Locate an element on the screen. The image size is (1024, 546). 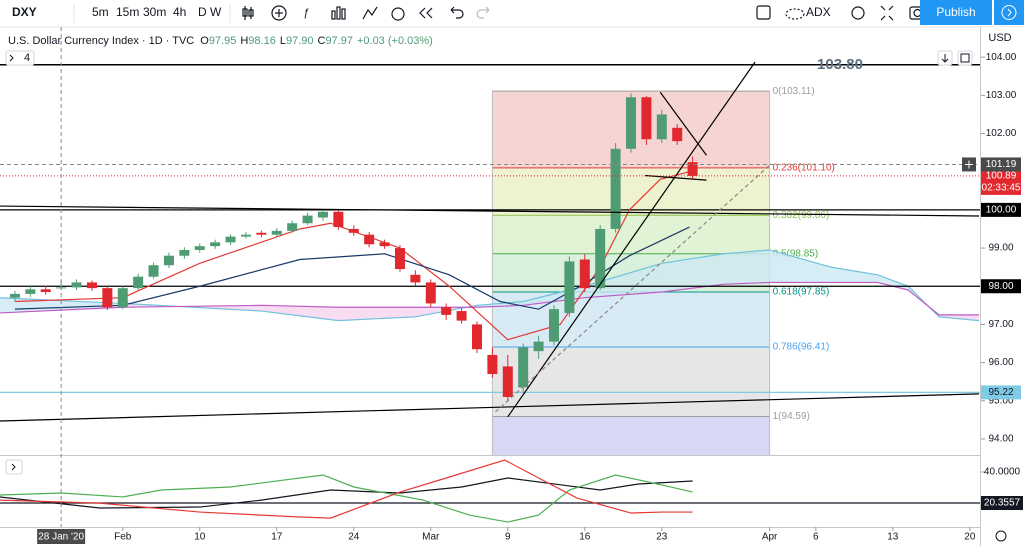
interval: D is located at coordinates (202, 12).